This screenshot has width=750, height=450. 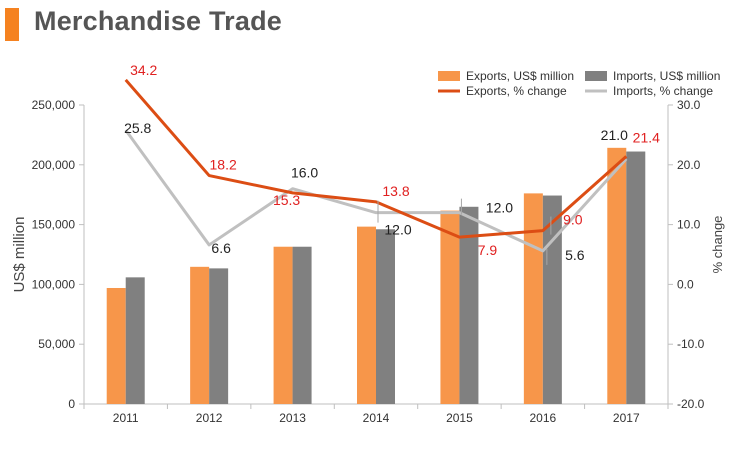 What do you see at coordinates (54, 284) in the screenshot?
I see `y-tick-label: 100,000` at bounding box center [54, 284].